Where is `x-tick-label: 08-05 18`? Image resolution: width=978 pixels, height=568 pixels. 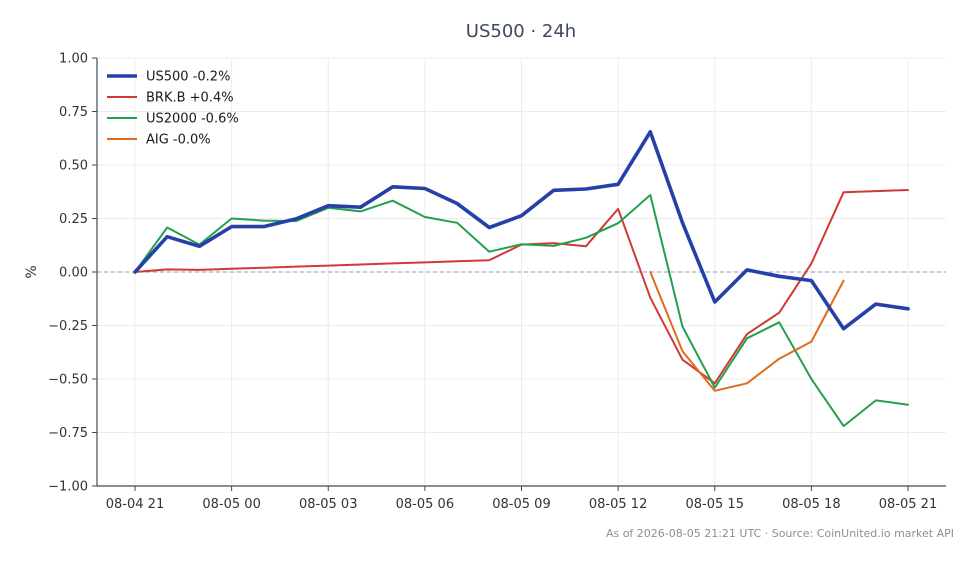
x-tick-label: 08-05 18 is located at coordinates (811, 504).